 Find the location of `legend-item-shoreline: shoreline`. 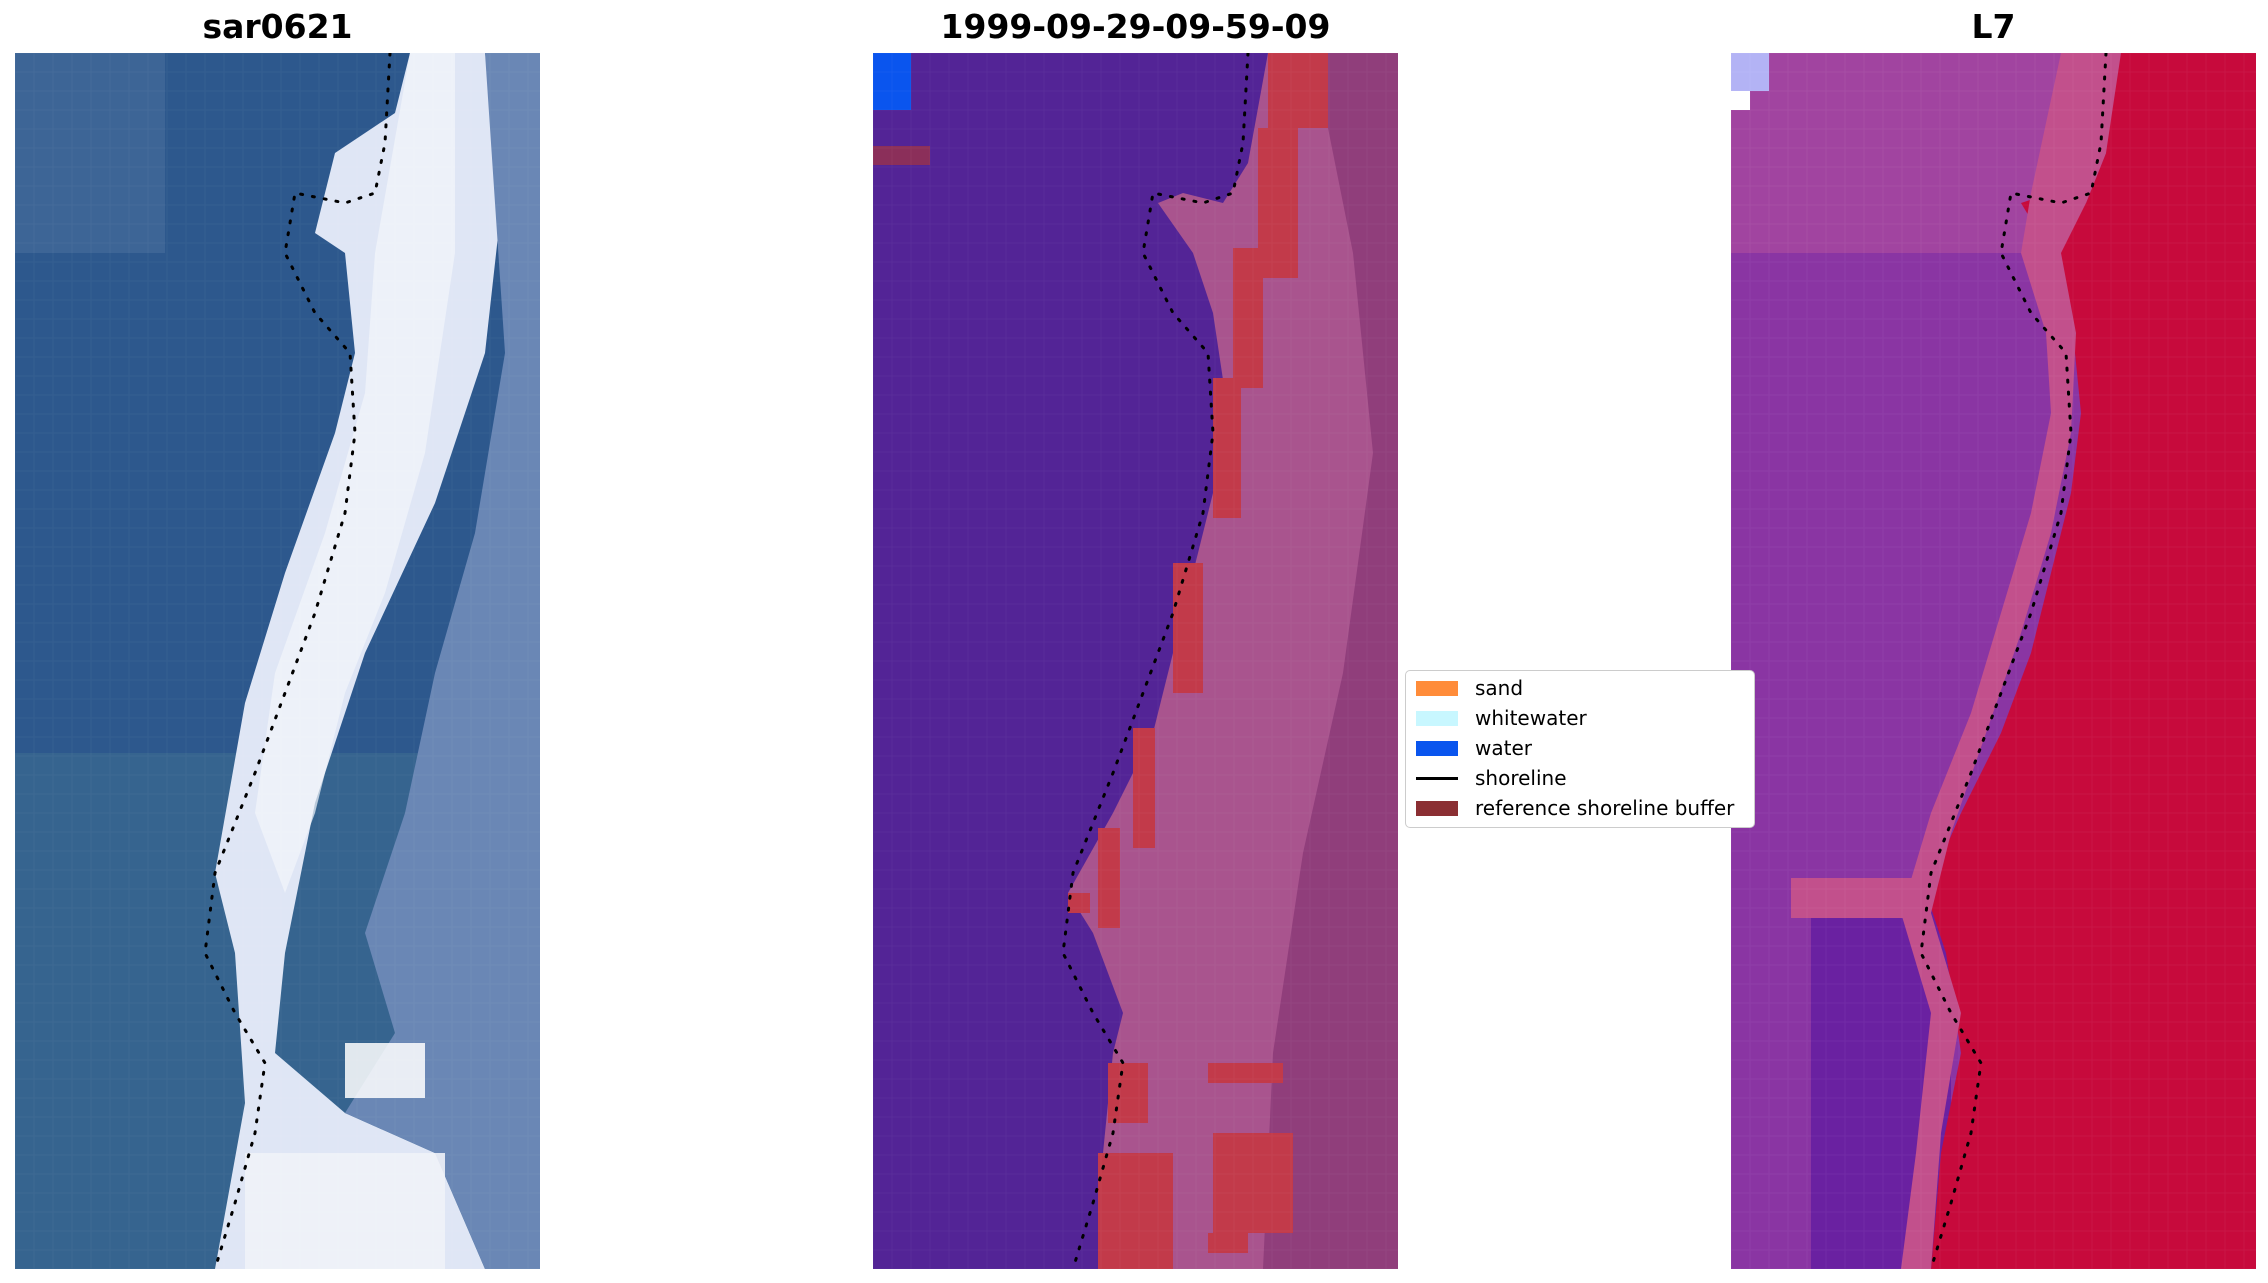

legend-item-shoreline: shoreline is located at coordinates (1585, 778).